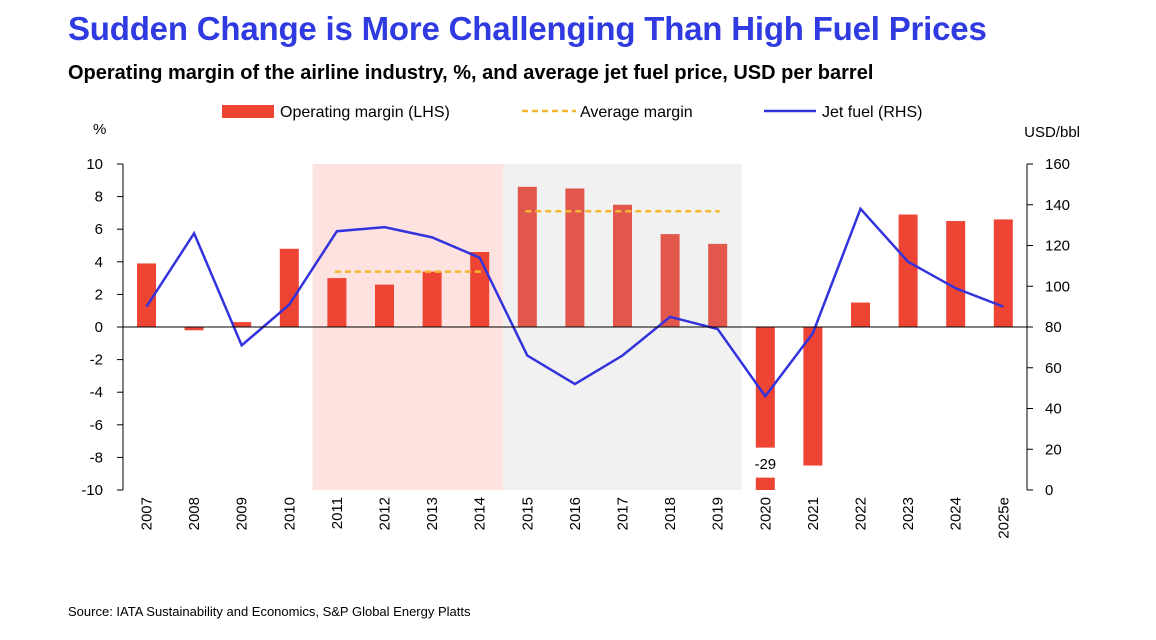 This screenshot has height=640, width=1156. What do you see at coordinates (956, 274) in the screenshot?
I see `bar-2024` at bounding box center [956, 274].